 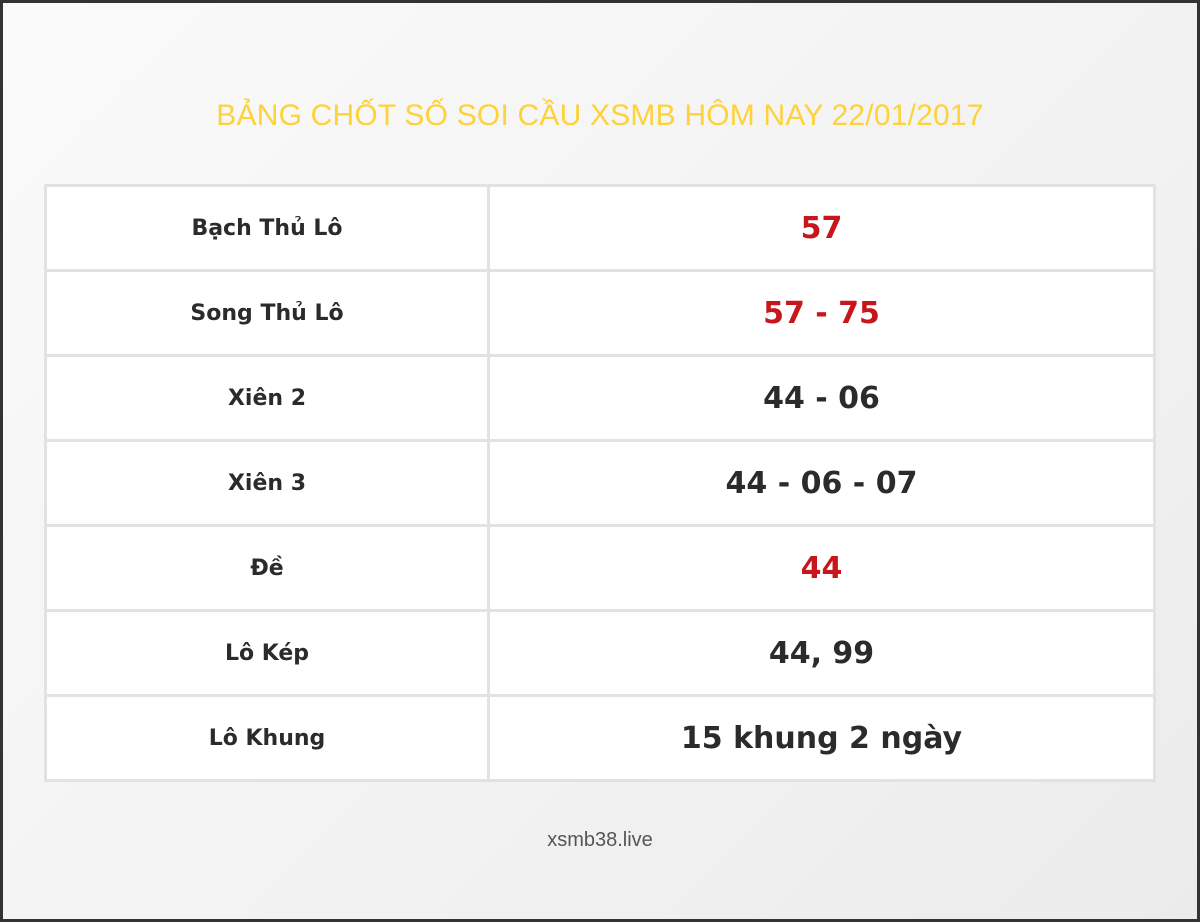 What do you see at coordinates (600, 840) in the screenshot?
I see `site-footer: xsmb38.live` at bounding box center [600, 840].